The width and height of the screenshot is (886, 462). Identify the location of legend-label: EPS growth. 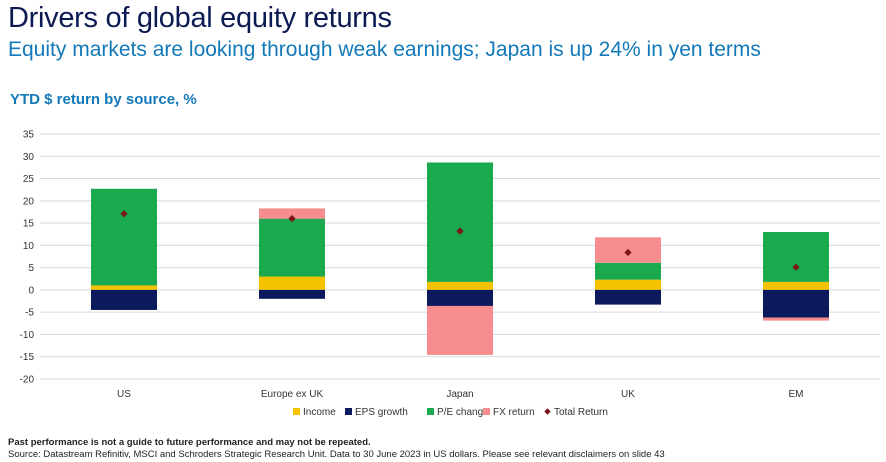
(381, 412).